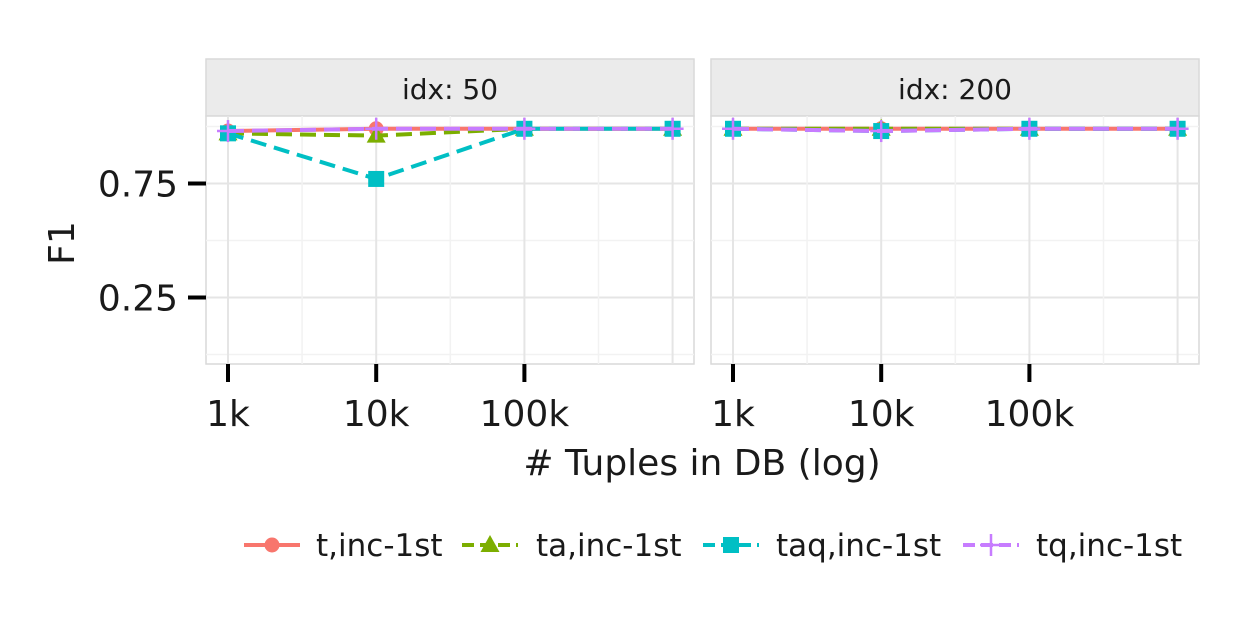 This screenshot has height=633, width=1259. I want to click on panel-strip-label: idx: 50, so click(450, 89).